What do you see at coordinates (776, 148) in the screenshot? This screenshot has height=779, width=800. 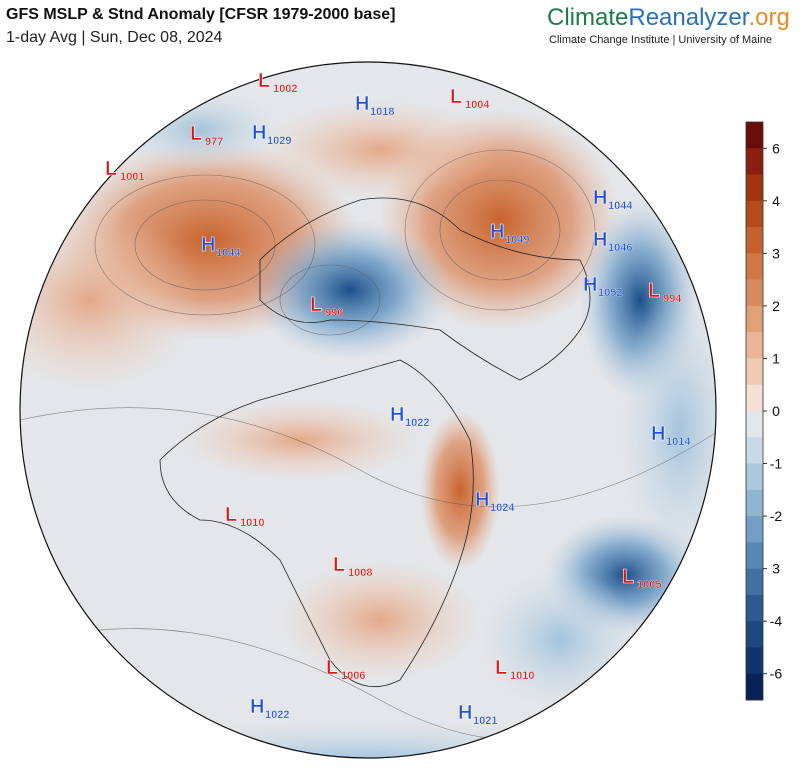 I see `colorbar-tick-label: 6` at bounding box center [776, 148].